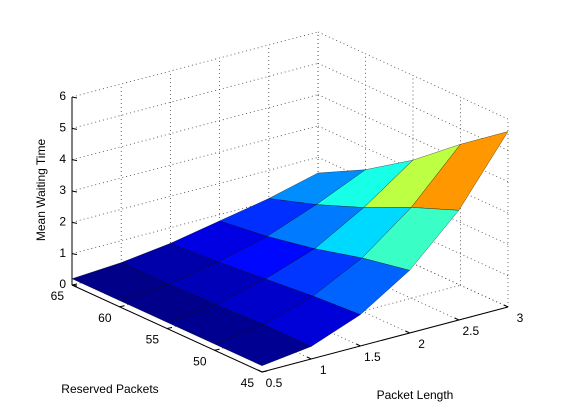 The width and height of the screenshot is (561, 420). I want to click on x-tick-label: 2, so click(421, 344).